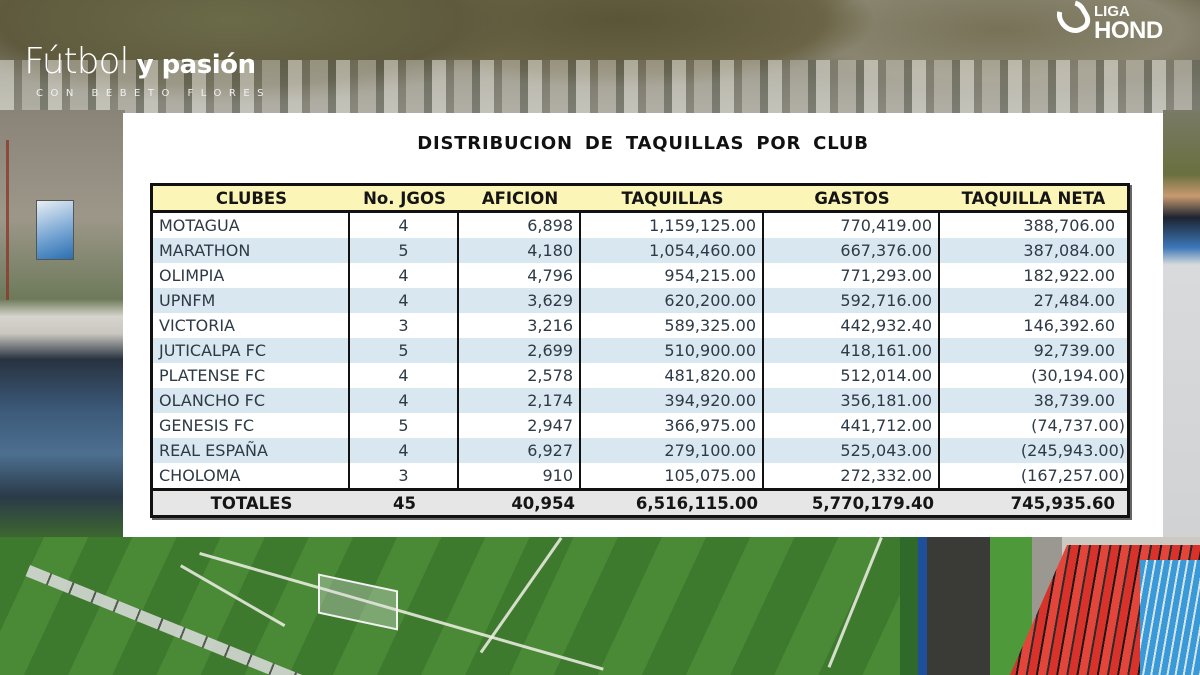 The image size is (1200, 675). Describe the element at coordinates (520, 225) in the screenshot. I see `attendance: 6,898` at that location.